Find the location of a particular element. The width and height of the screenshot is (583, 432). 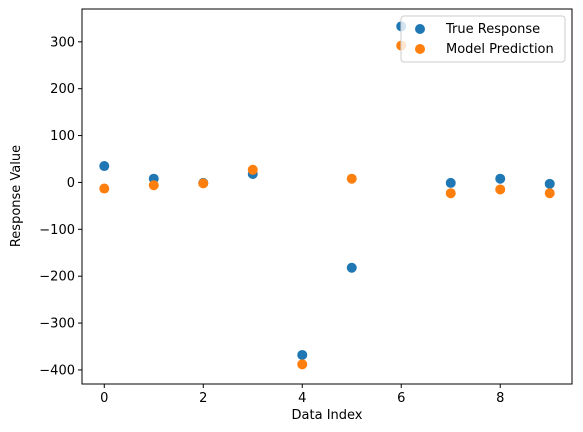

x-tick-label: 8 is located at coordinates (500, 398).